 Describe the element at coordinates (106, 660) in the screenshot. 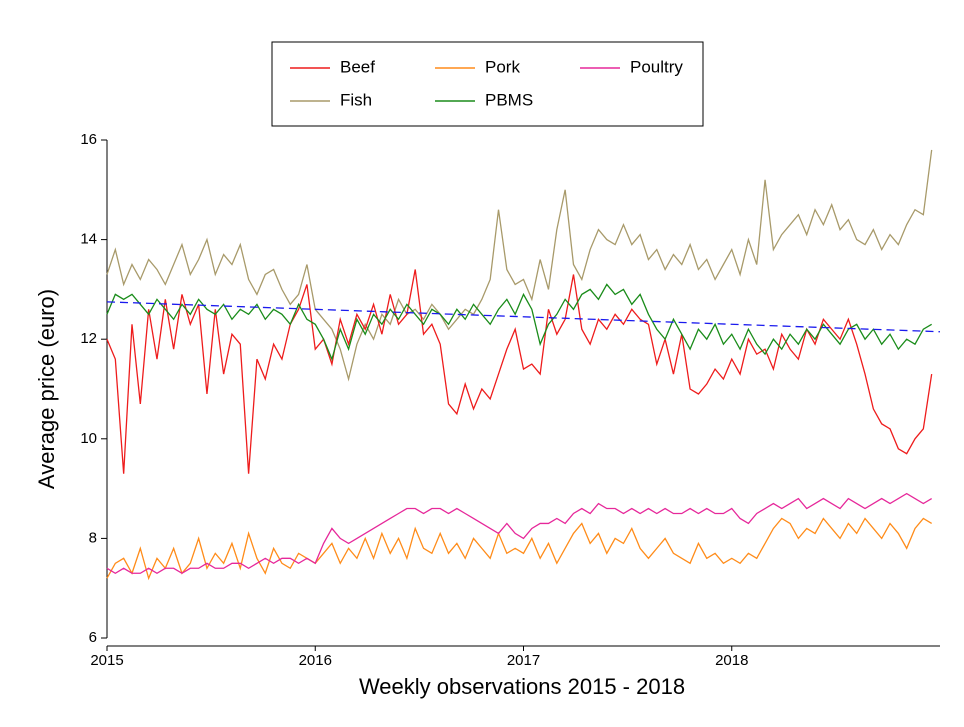

I see `x-tick-label: 2015` at that location.